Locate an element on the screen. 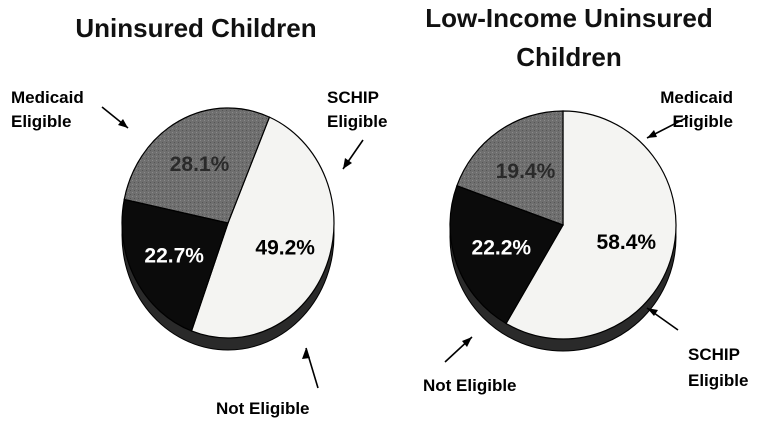 The height and width of the screenshot is (422, 769). right-chart-title-line1: Low-Income Uninsured is located at coordinates (568, 18).